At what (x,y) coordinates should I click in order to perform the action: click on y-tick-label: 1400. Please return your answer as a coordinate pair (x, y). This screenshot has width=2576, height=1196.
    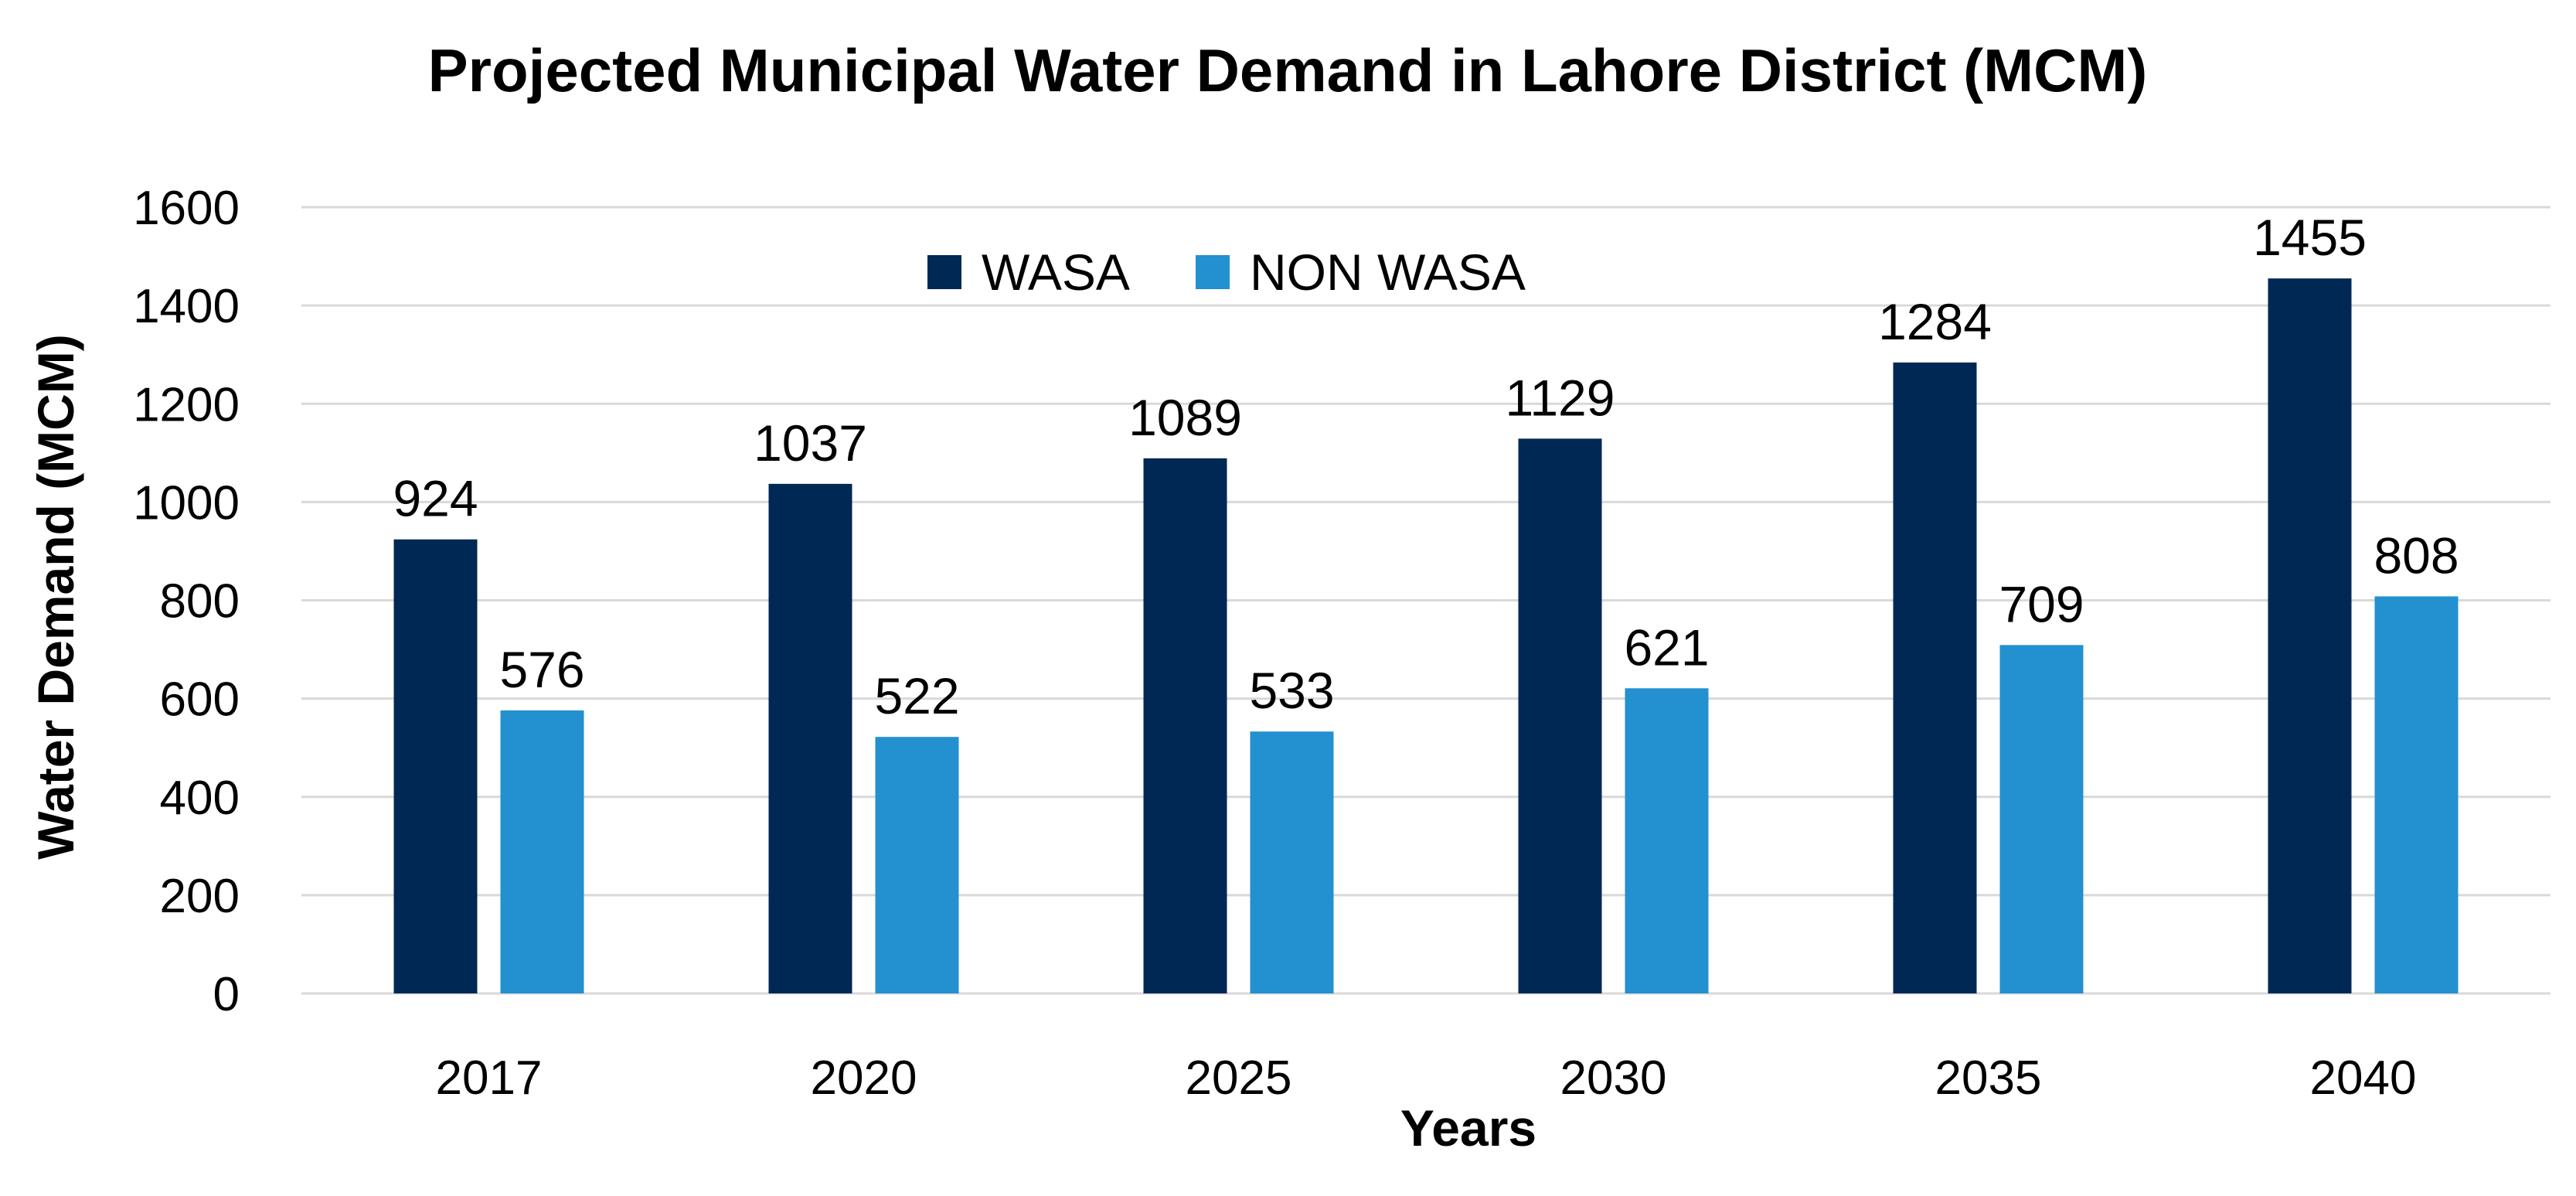
    Looking at the image, I should click on (186, 306).